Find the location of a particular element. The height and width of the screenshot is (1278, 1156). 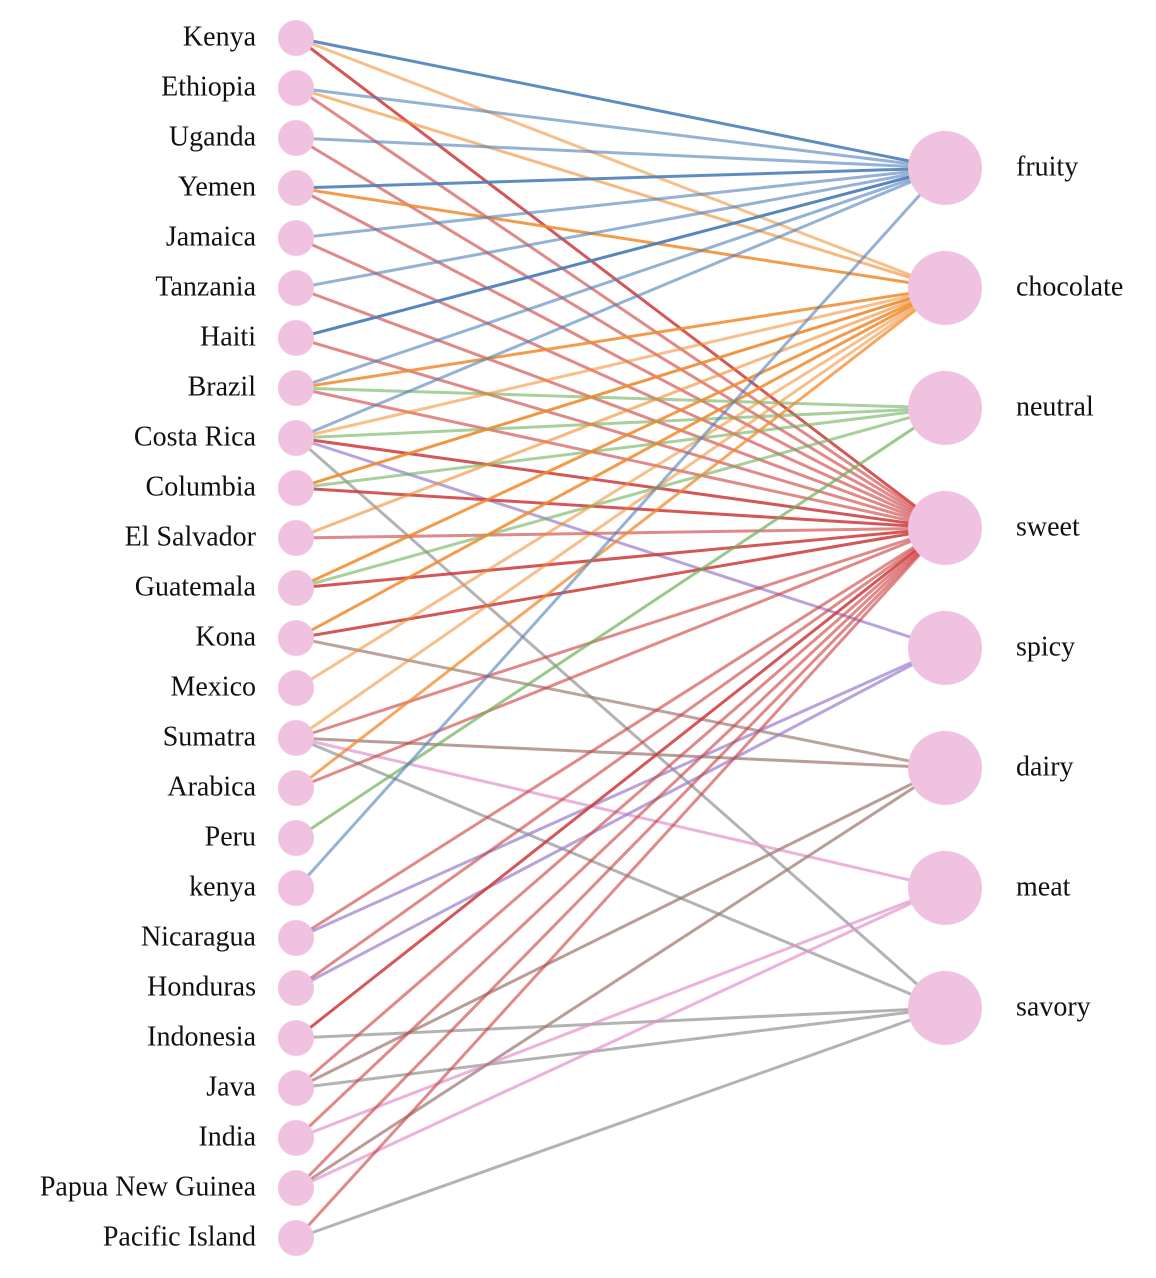

source-label-honduras: Honduras is located at coordinates (201, 986).